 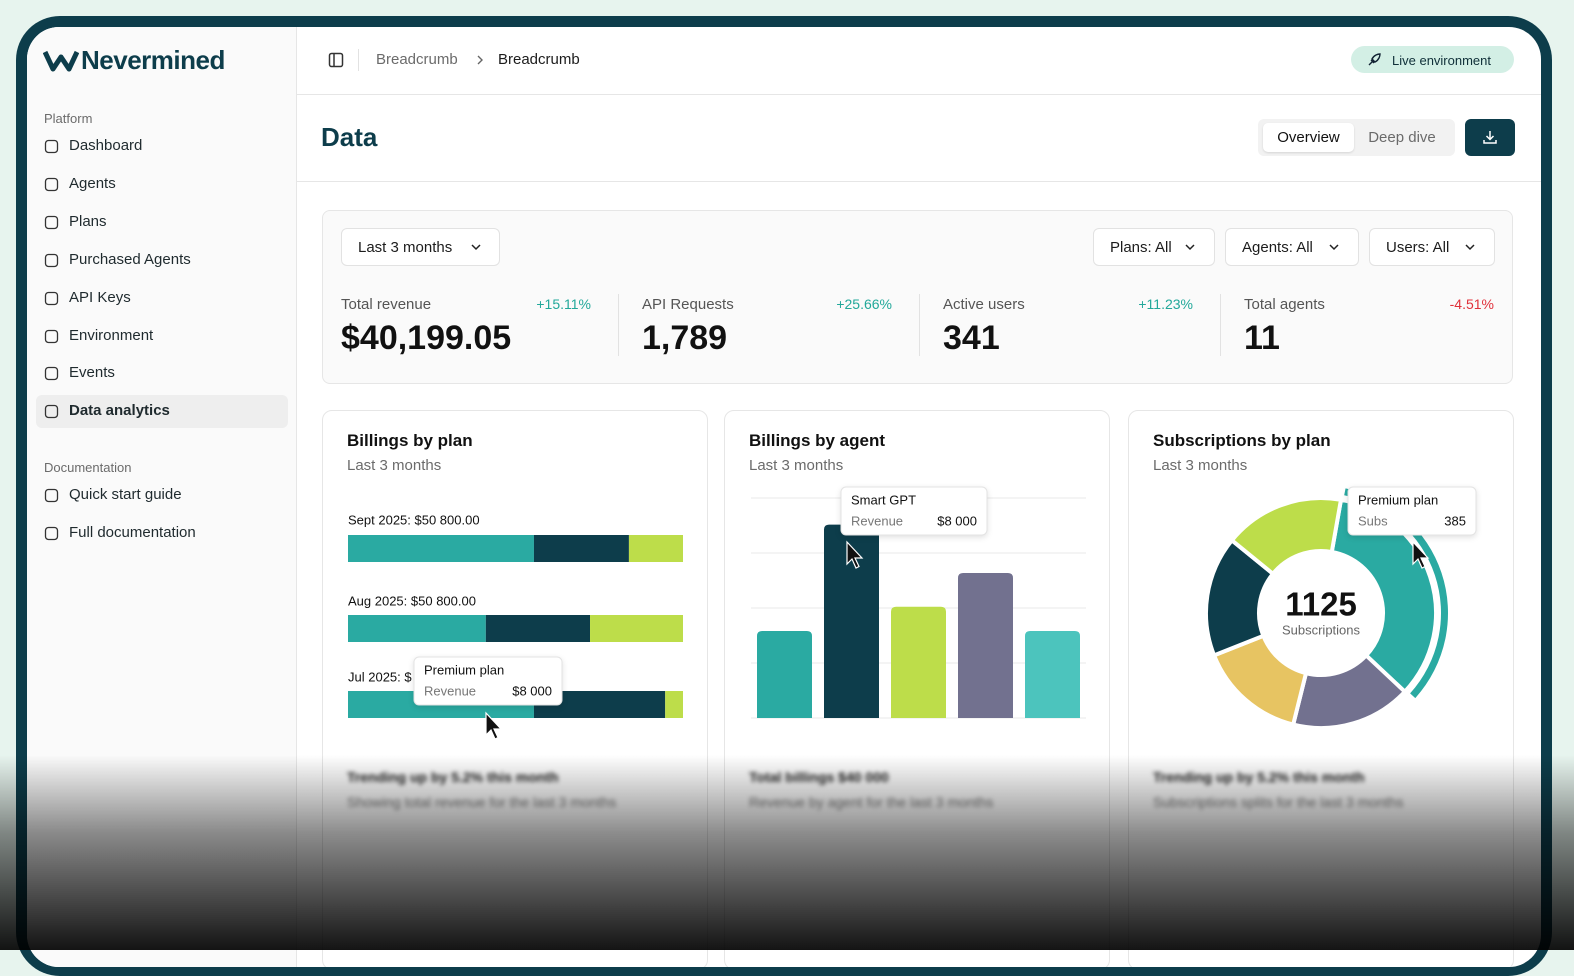 I want to click on nav-item: Agents, so click(x=92, y=183).